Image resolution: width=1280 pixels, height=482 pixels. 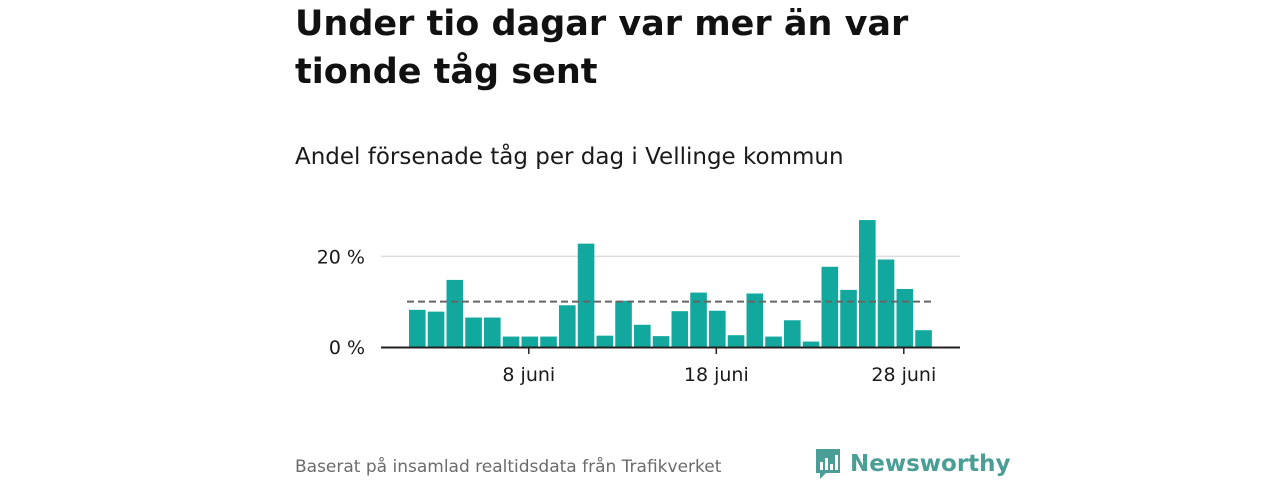 I want to click on axis-layer: 0 % 20 % 8 juni 18 juni 28 juni, so click(x=638, y=316).